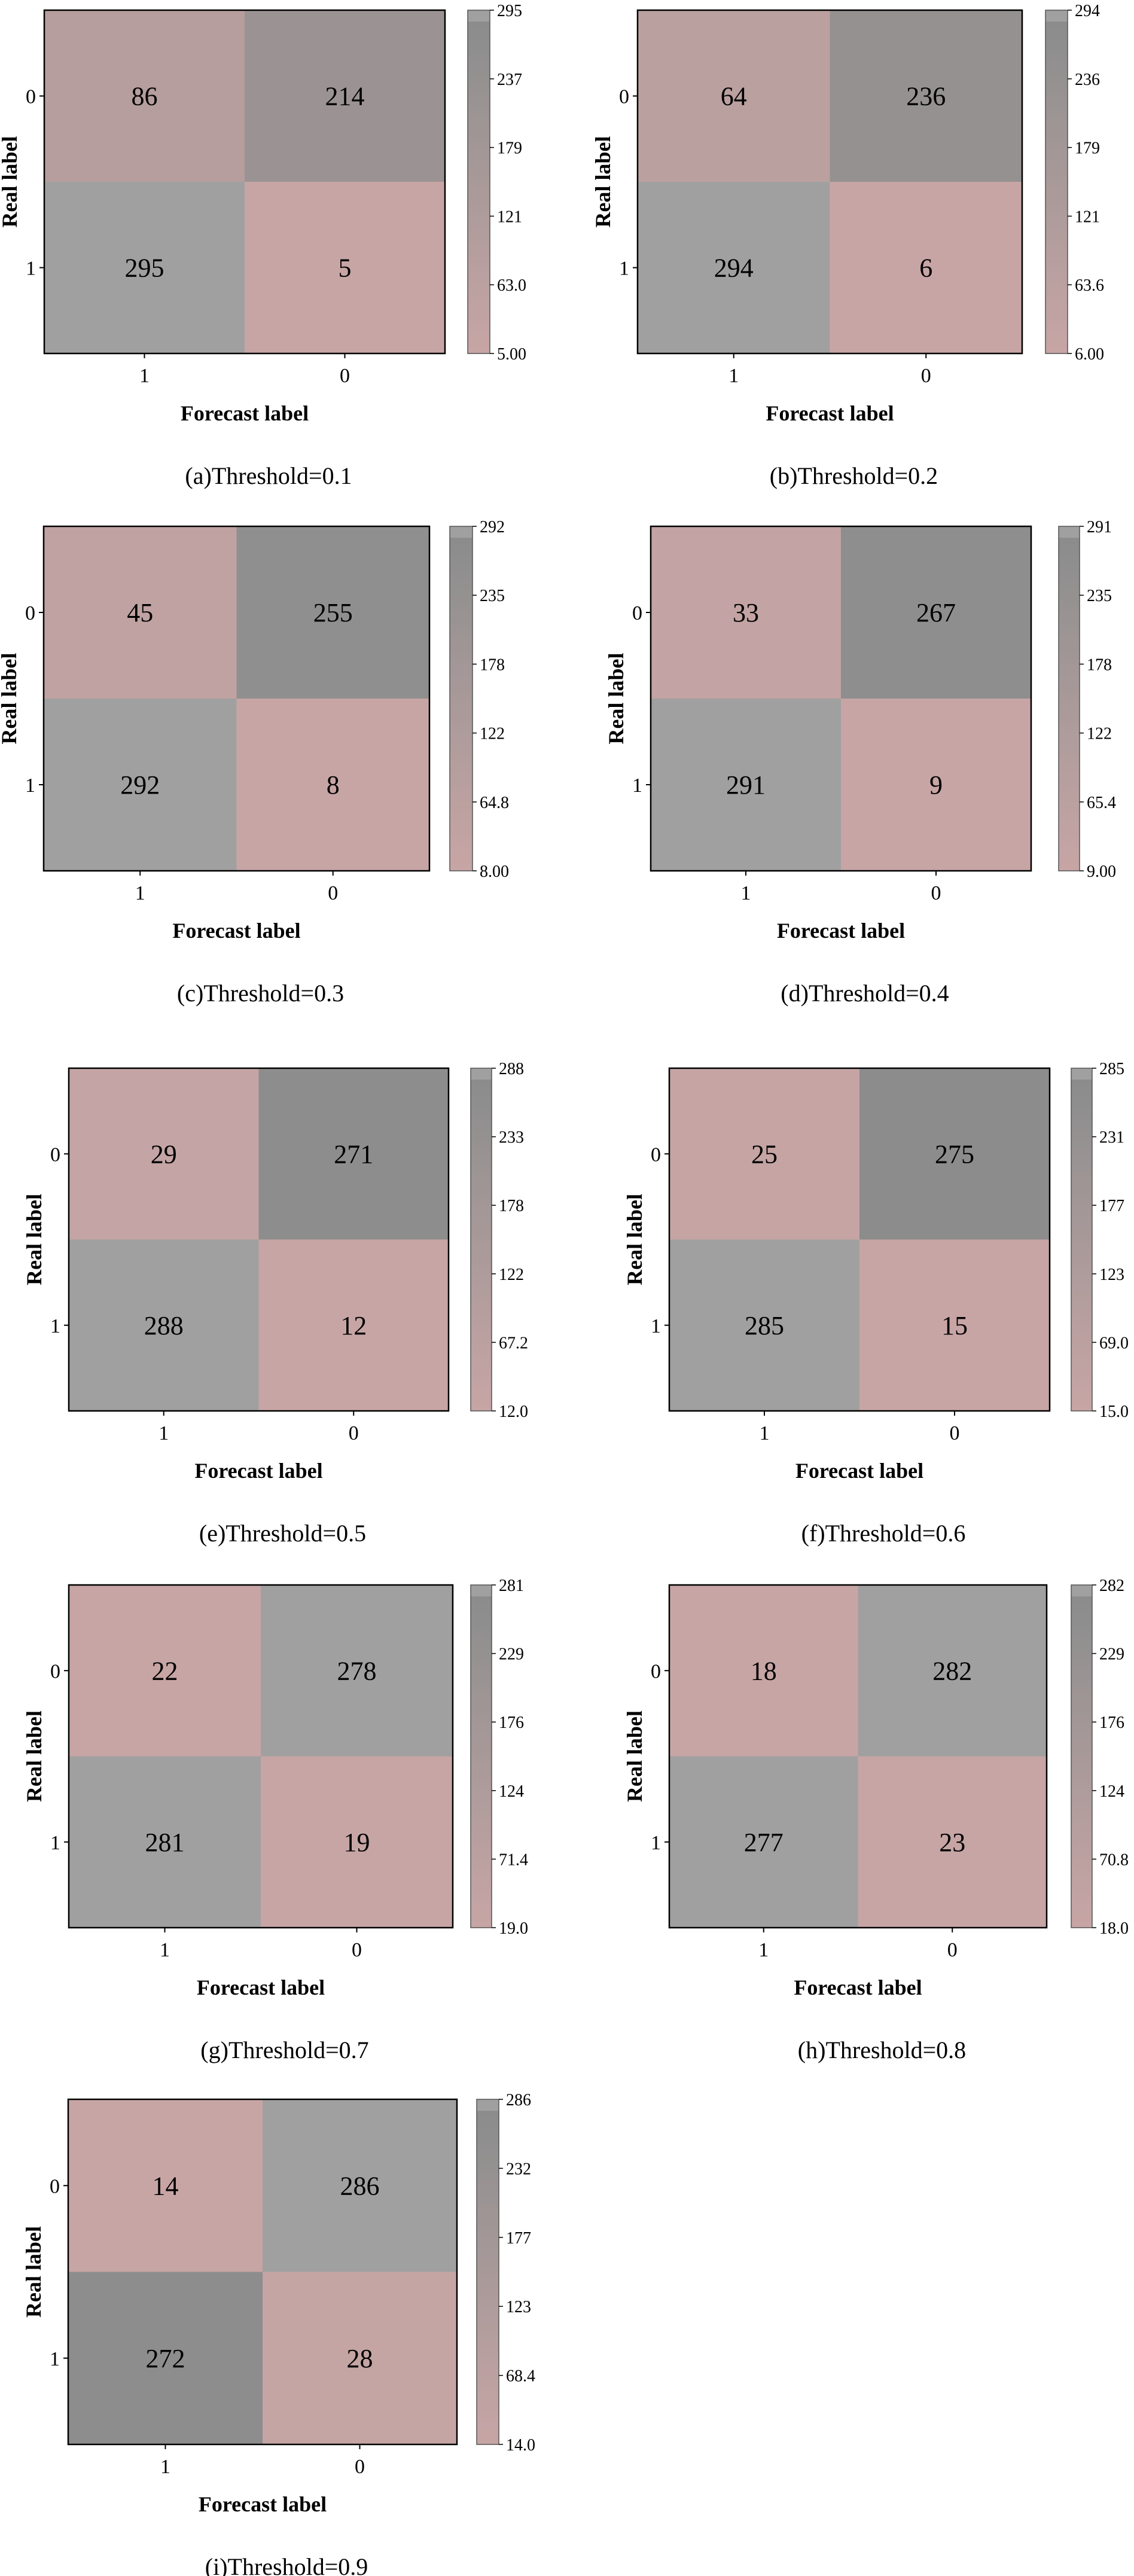 The image size is (1134, 2576). What do you see at coordinates (140, 785) in the screenshot?
I see `cell-value-label: 292` at bounding box center [140, 785].